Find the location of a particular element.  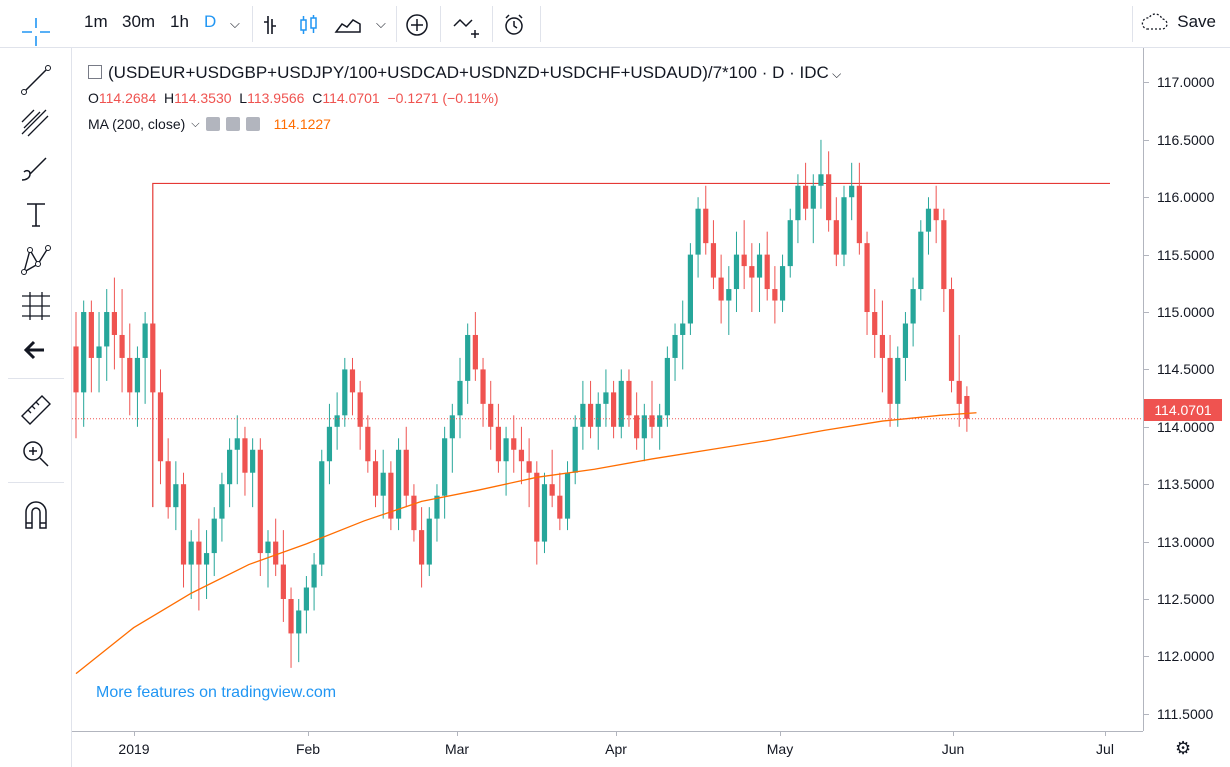

ma-value: 114.1227 is located at coordinates (302, 124).